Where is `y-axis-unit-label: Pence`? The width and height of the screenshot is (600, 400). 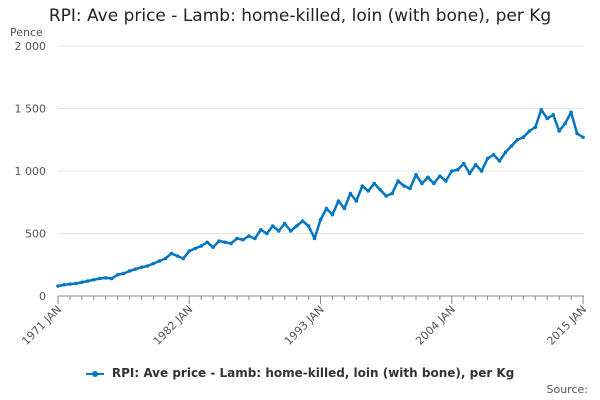 y-axis-unit-label: Pence is located at coordinates (26, 32).